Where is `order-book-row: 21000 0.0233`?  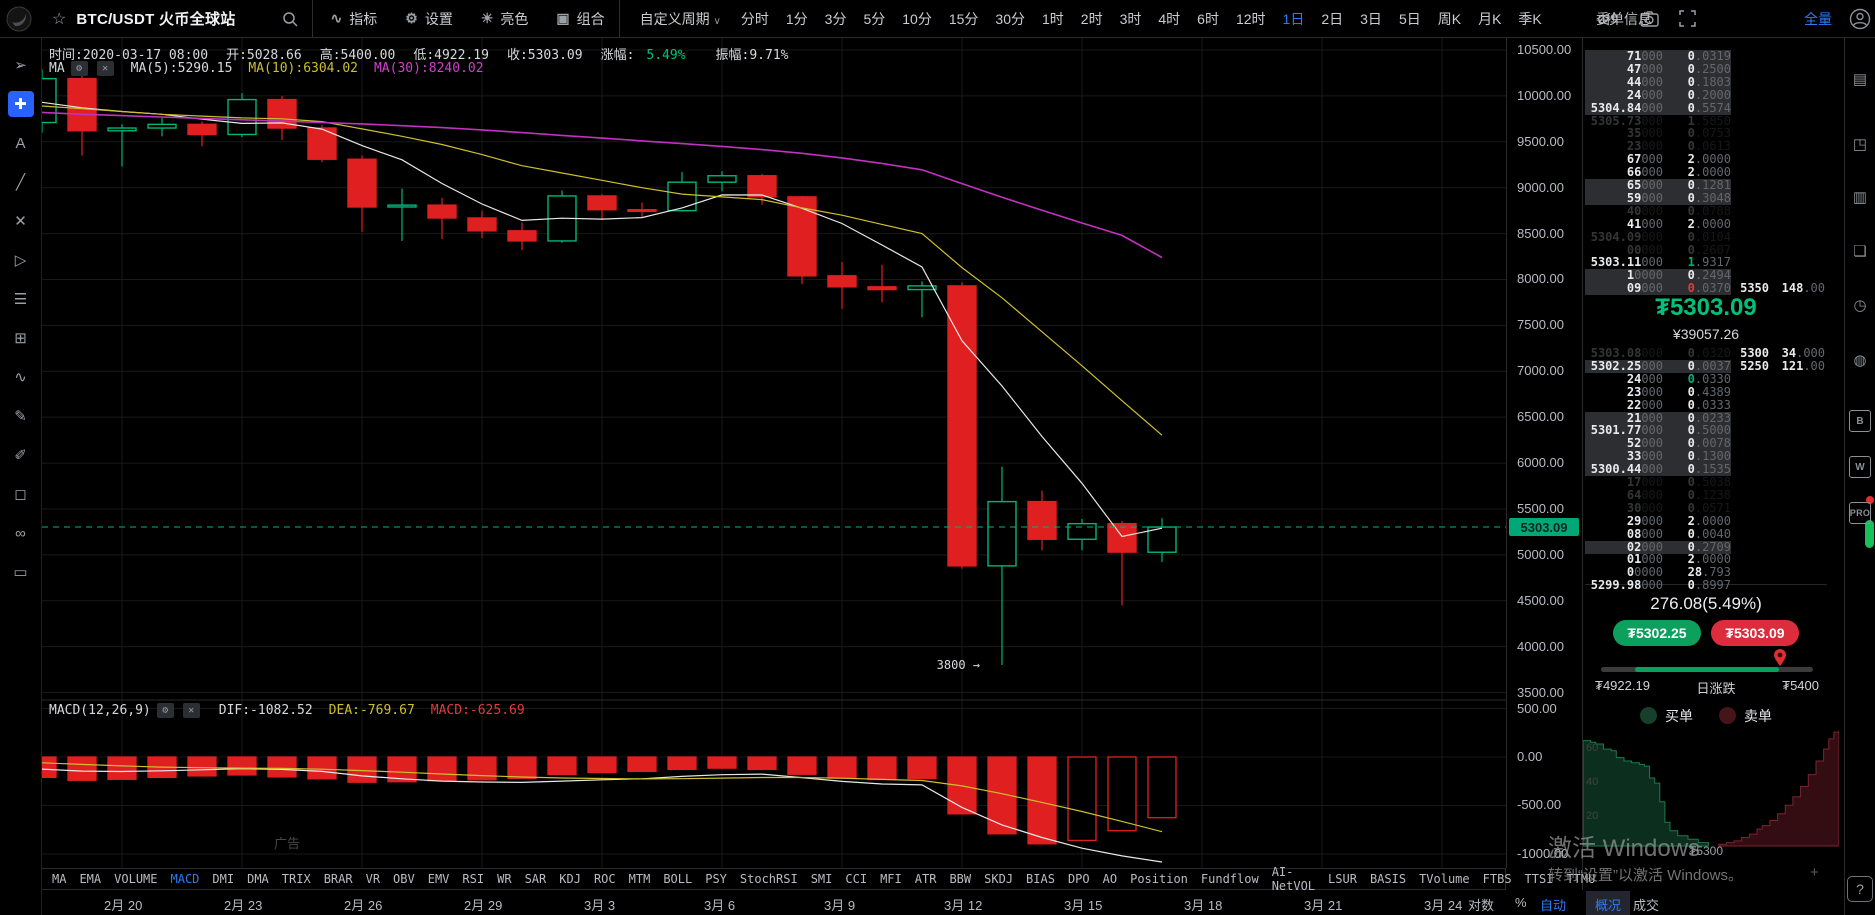 order-book-row: 21000 0.0233 is located at coordinates (1658, 418).